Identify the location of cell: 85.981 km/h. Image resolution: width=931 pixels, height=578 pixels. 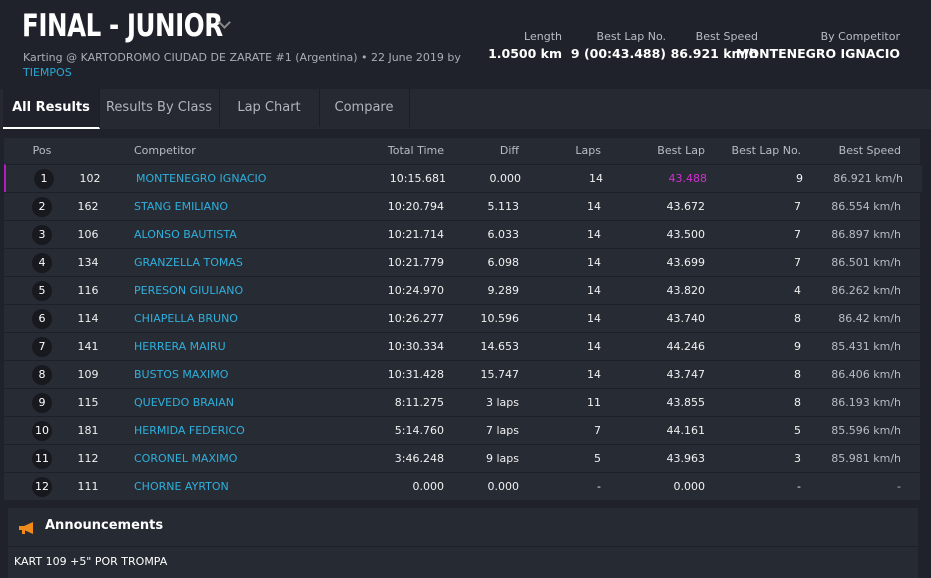
(866, 458).